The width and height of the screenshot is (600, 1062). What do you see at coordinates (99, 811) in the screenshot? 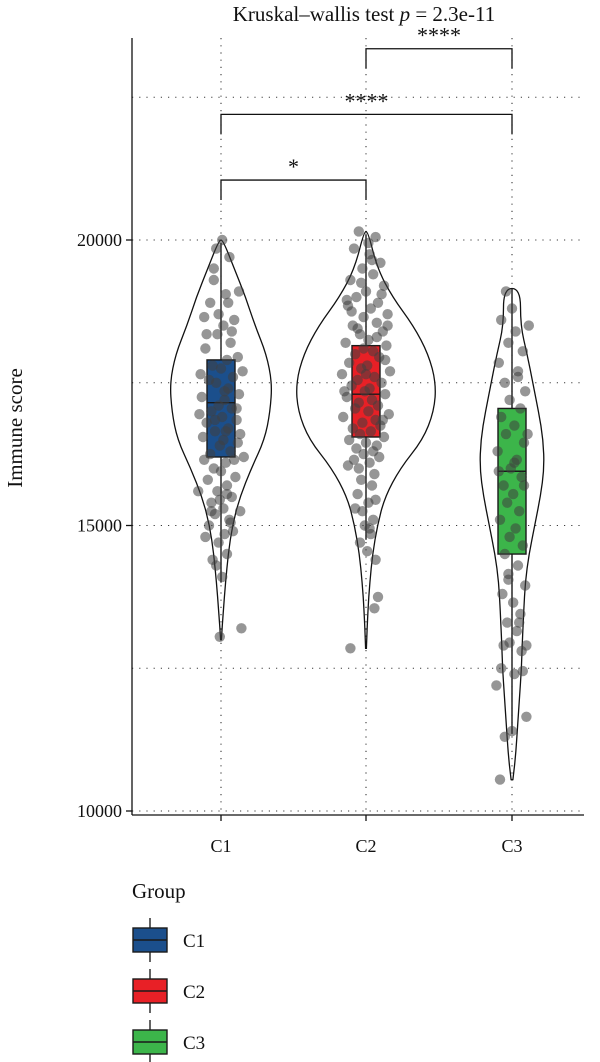
I see `y-tick-label: 10000` at bounding box center [99, 811].